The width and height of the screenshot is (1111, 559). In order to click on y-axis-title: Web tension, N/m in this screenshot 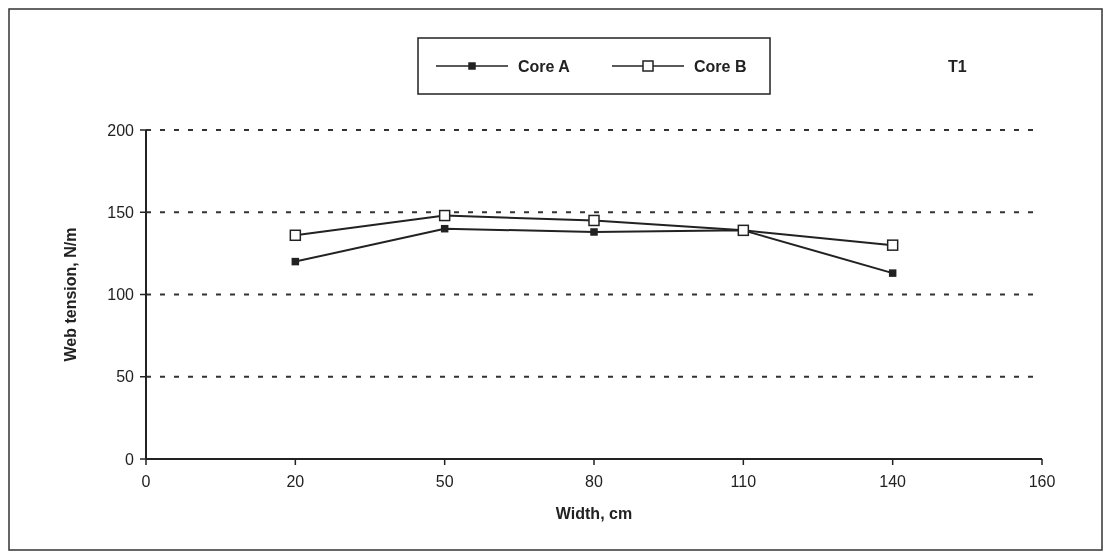, I will do `click(70, 294)`.